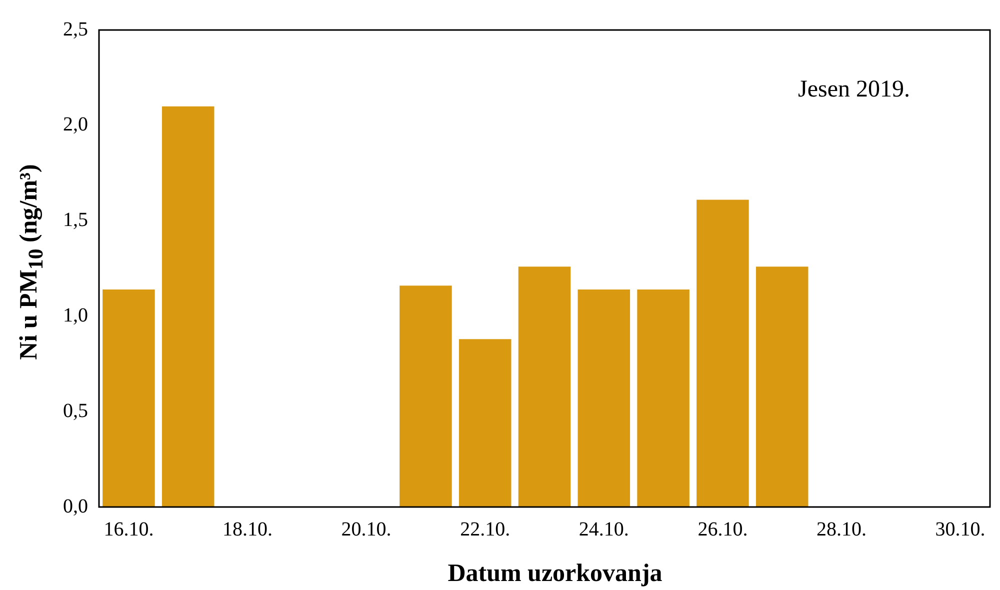 This screenshot has height=590, width=1000. What do you see at coordinates (485, 529) in the screenshot?
I see `x-tick-label: 22.10.` at bounding box center [485, 529].